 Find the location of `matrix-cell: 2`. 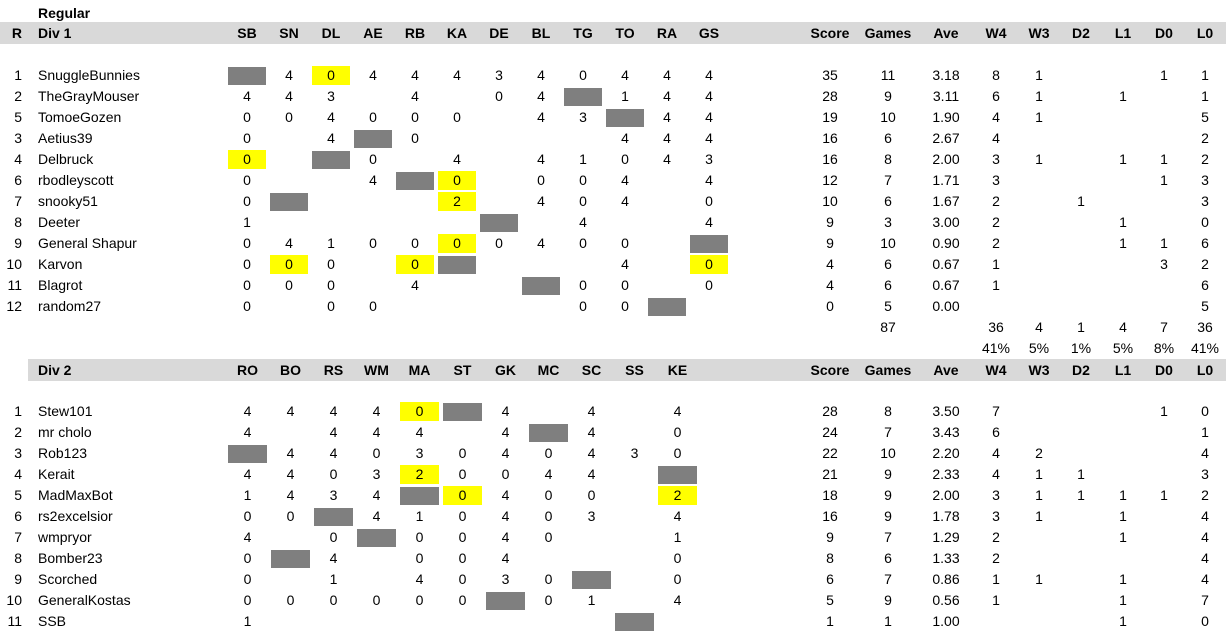

matrix-cell: 2 is located at coordinates (677, 495).